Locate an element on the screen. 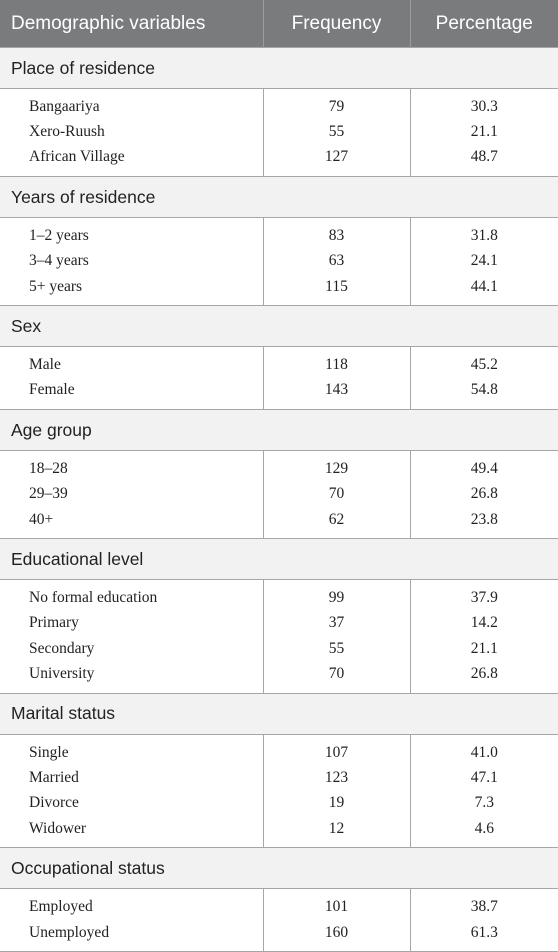 This screenshot has height=952, width=558. header-demographic-variables: Demographic variables is located at coordinates (132, 24).